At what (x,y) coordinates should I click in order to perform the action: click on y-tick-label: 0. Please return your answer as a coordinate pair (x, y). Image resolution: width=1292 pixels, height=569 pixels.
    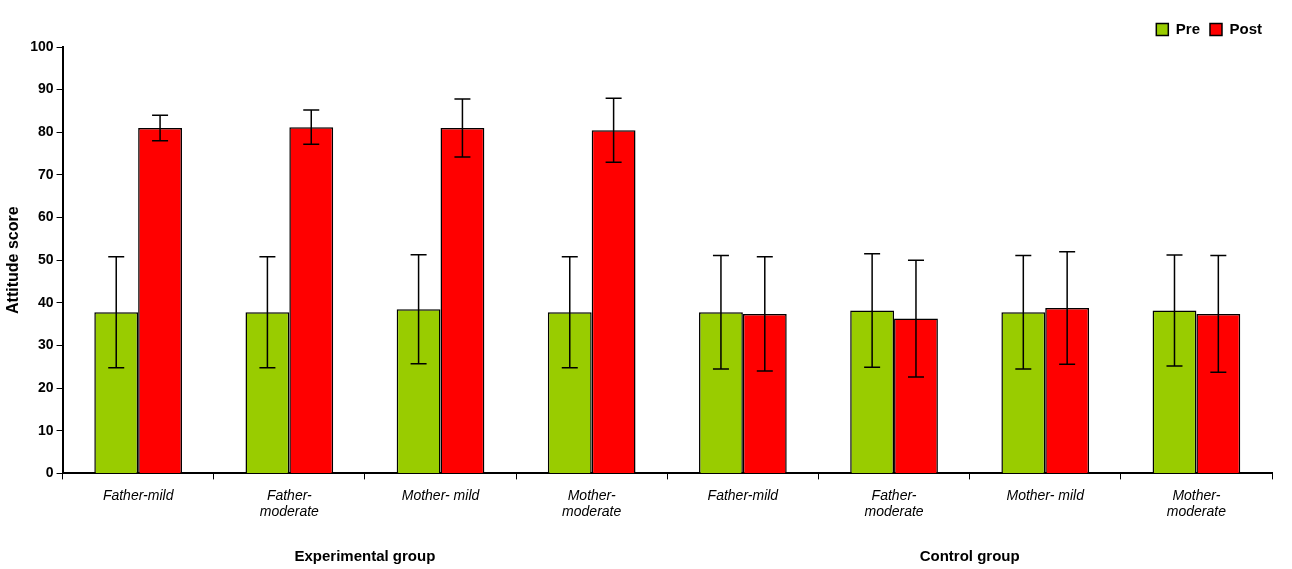
    Looking at the image, I should click on (49, 472).